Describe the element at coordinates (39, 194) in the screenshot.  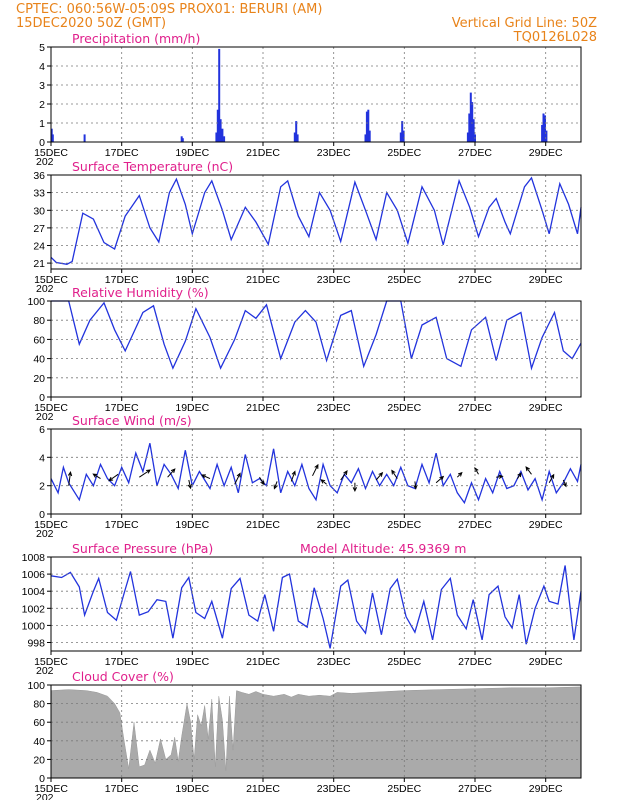
I see `y-tick-label: 33` at that location.